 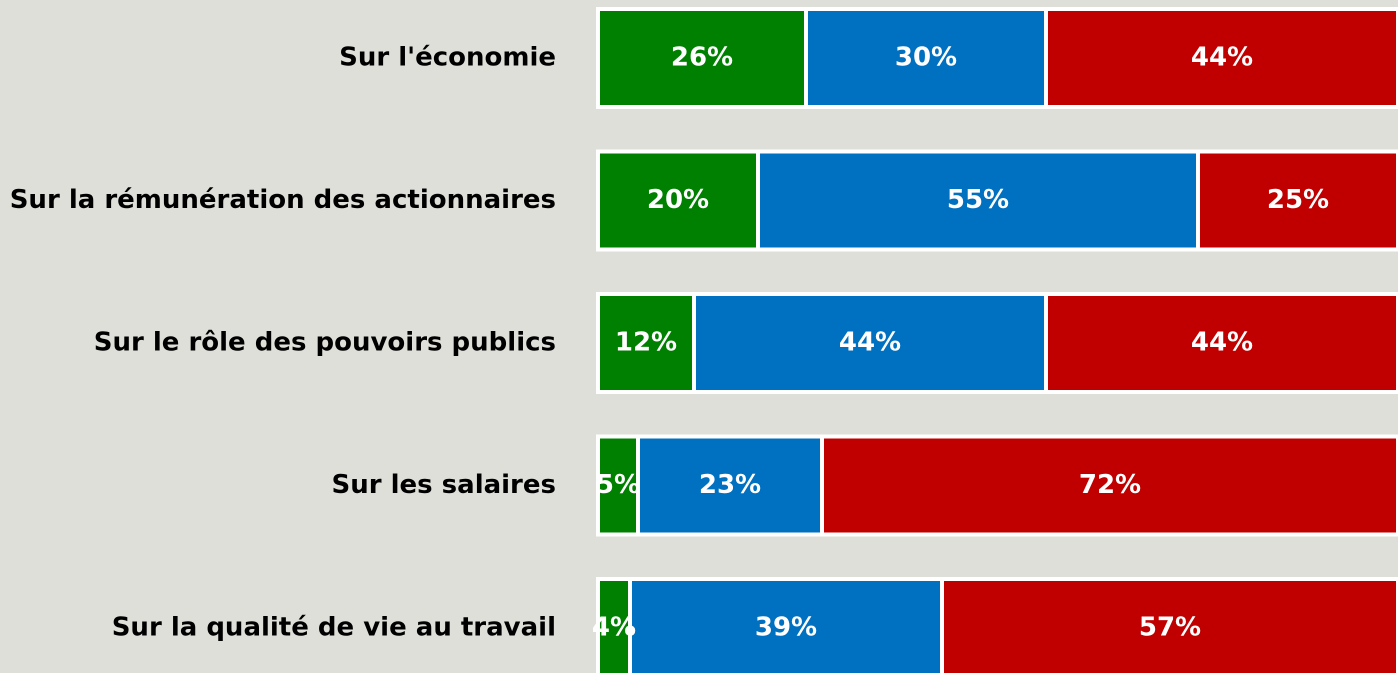 I want to click on data-label: 30%, so click(x=926, y=58).